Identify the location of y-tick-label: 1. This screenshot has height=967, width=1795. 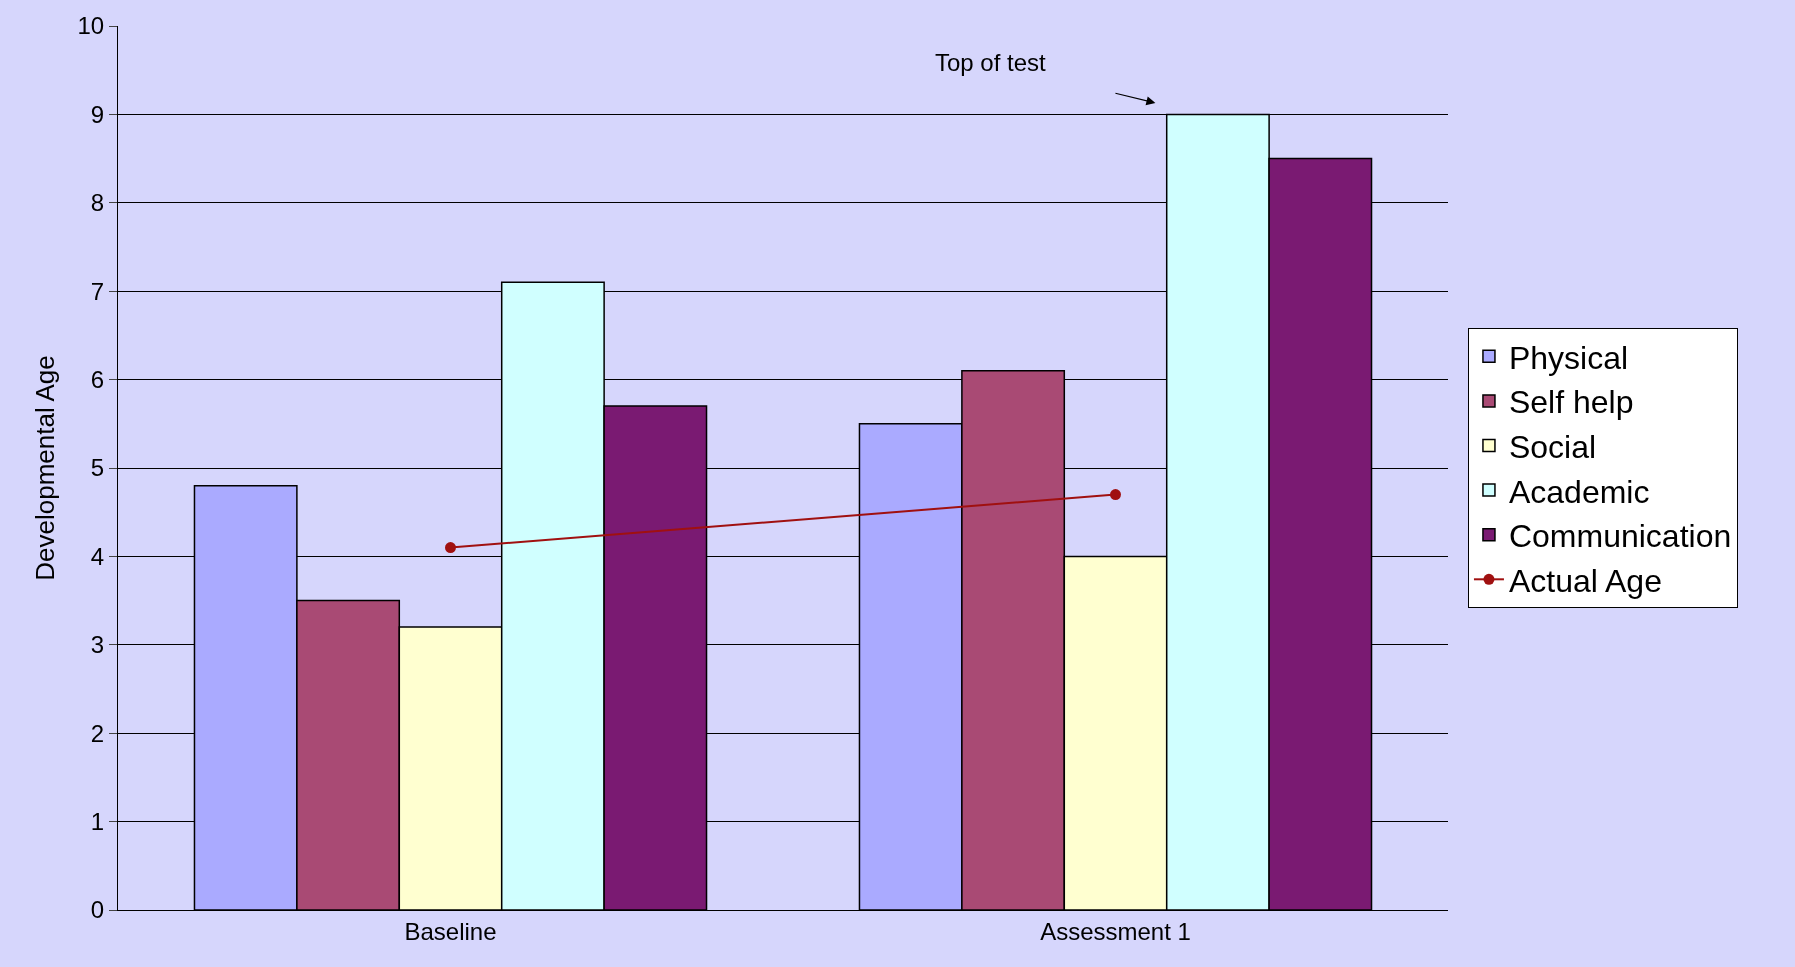
(97, 821).